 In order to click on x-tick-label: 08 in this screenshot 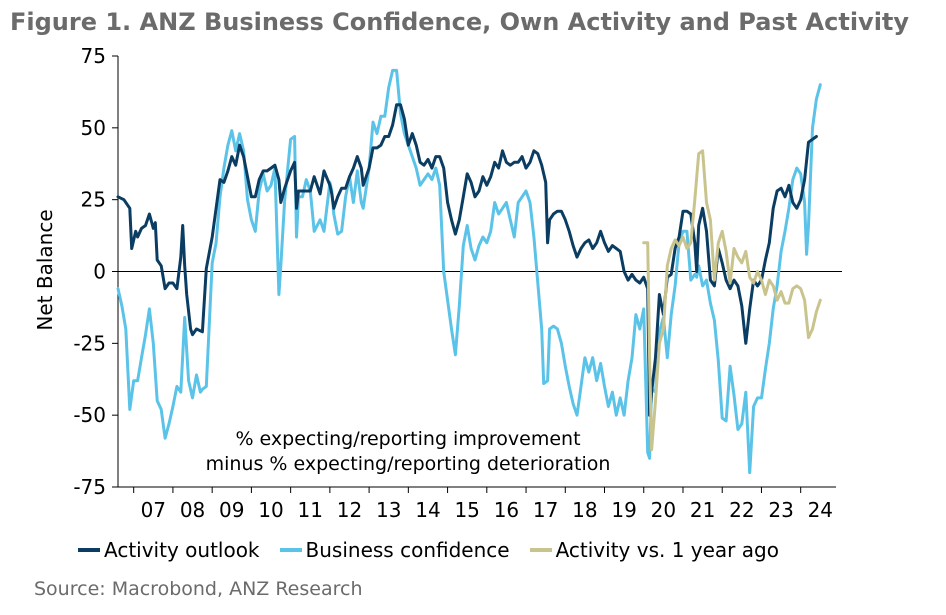, I will do `click(192, 510)`.